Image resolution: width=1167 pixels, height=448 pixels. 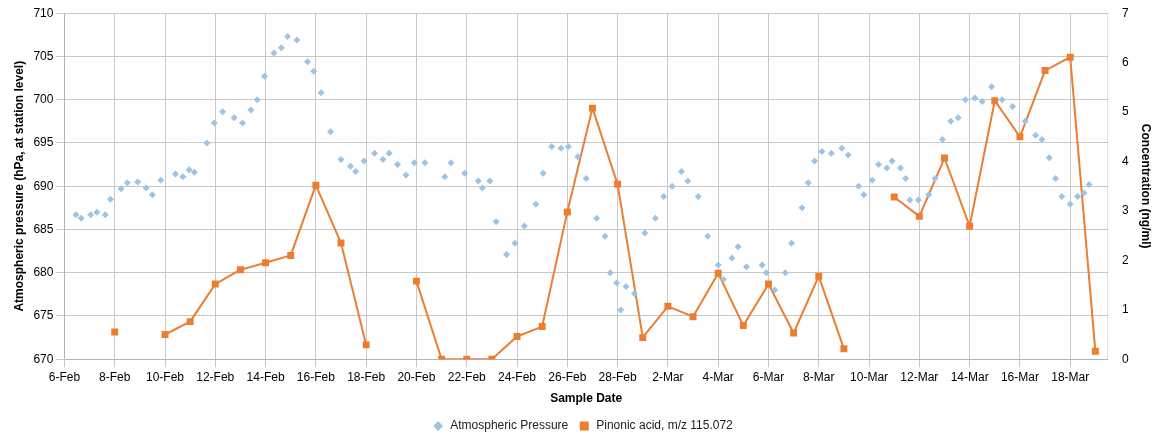 I want to click on y2-tick-label: 5, so click(x=1125, y=111).